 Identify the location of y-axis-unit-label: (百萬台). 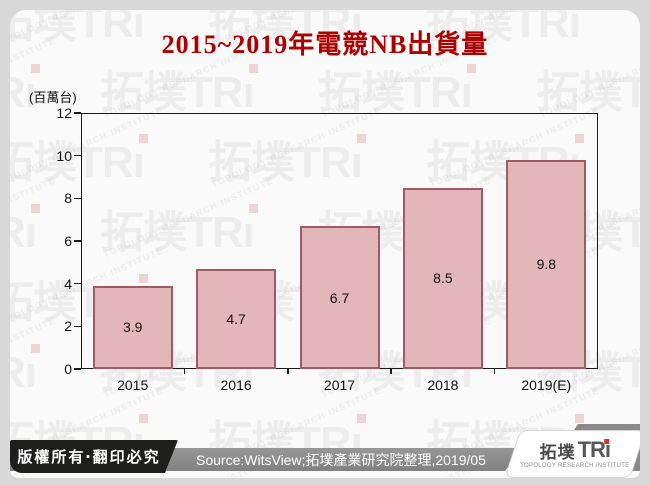
(53, 97).